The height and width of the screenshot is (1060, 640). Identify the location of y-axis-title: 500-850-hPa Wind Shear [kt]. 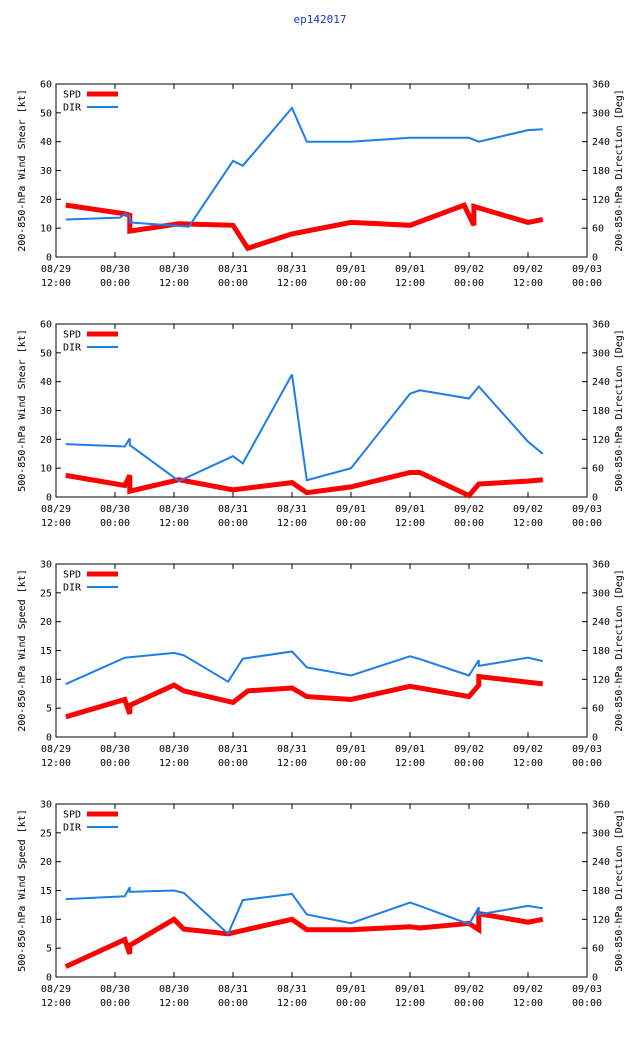
(22, 410).